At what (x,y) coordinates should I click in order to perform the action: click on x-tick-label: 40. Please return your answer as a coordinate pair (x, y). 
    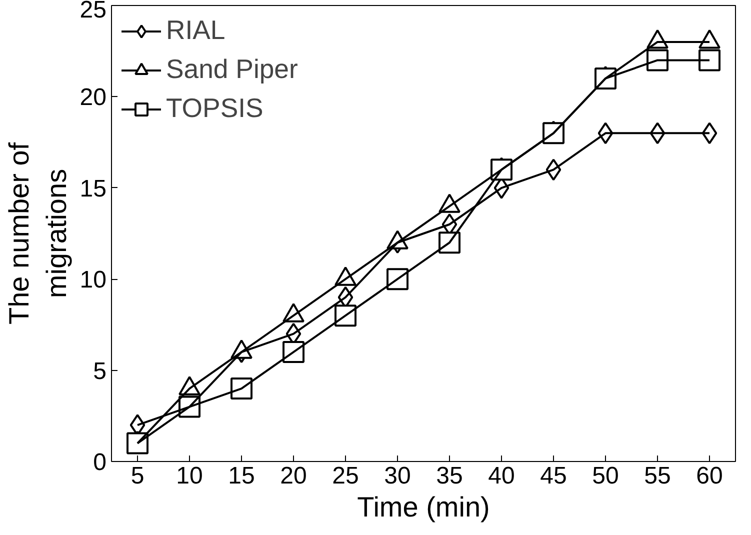
    Looking at the image, I should click on (501, 476).